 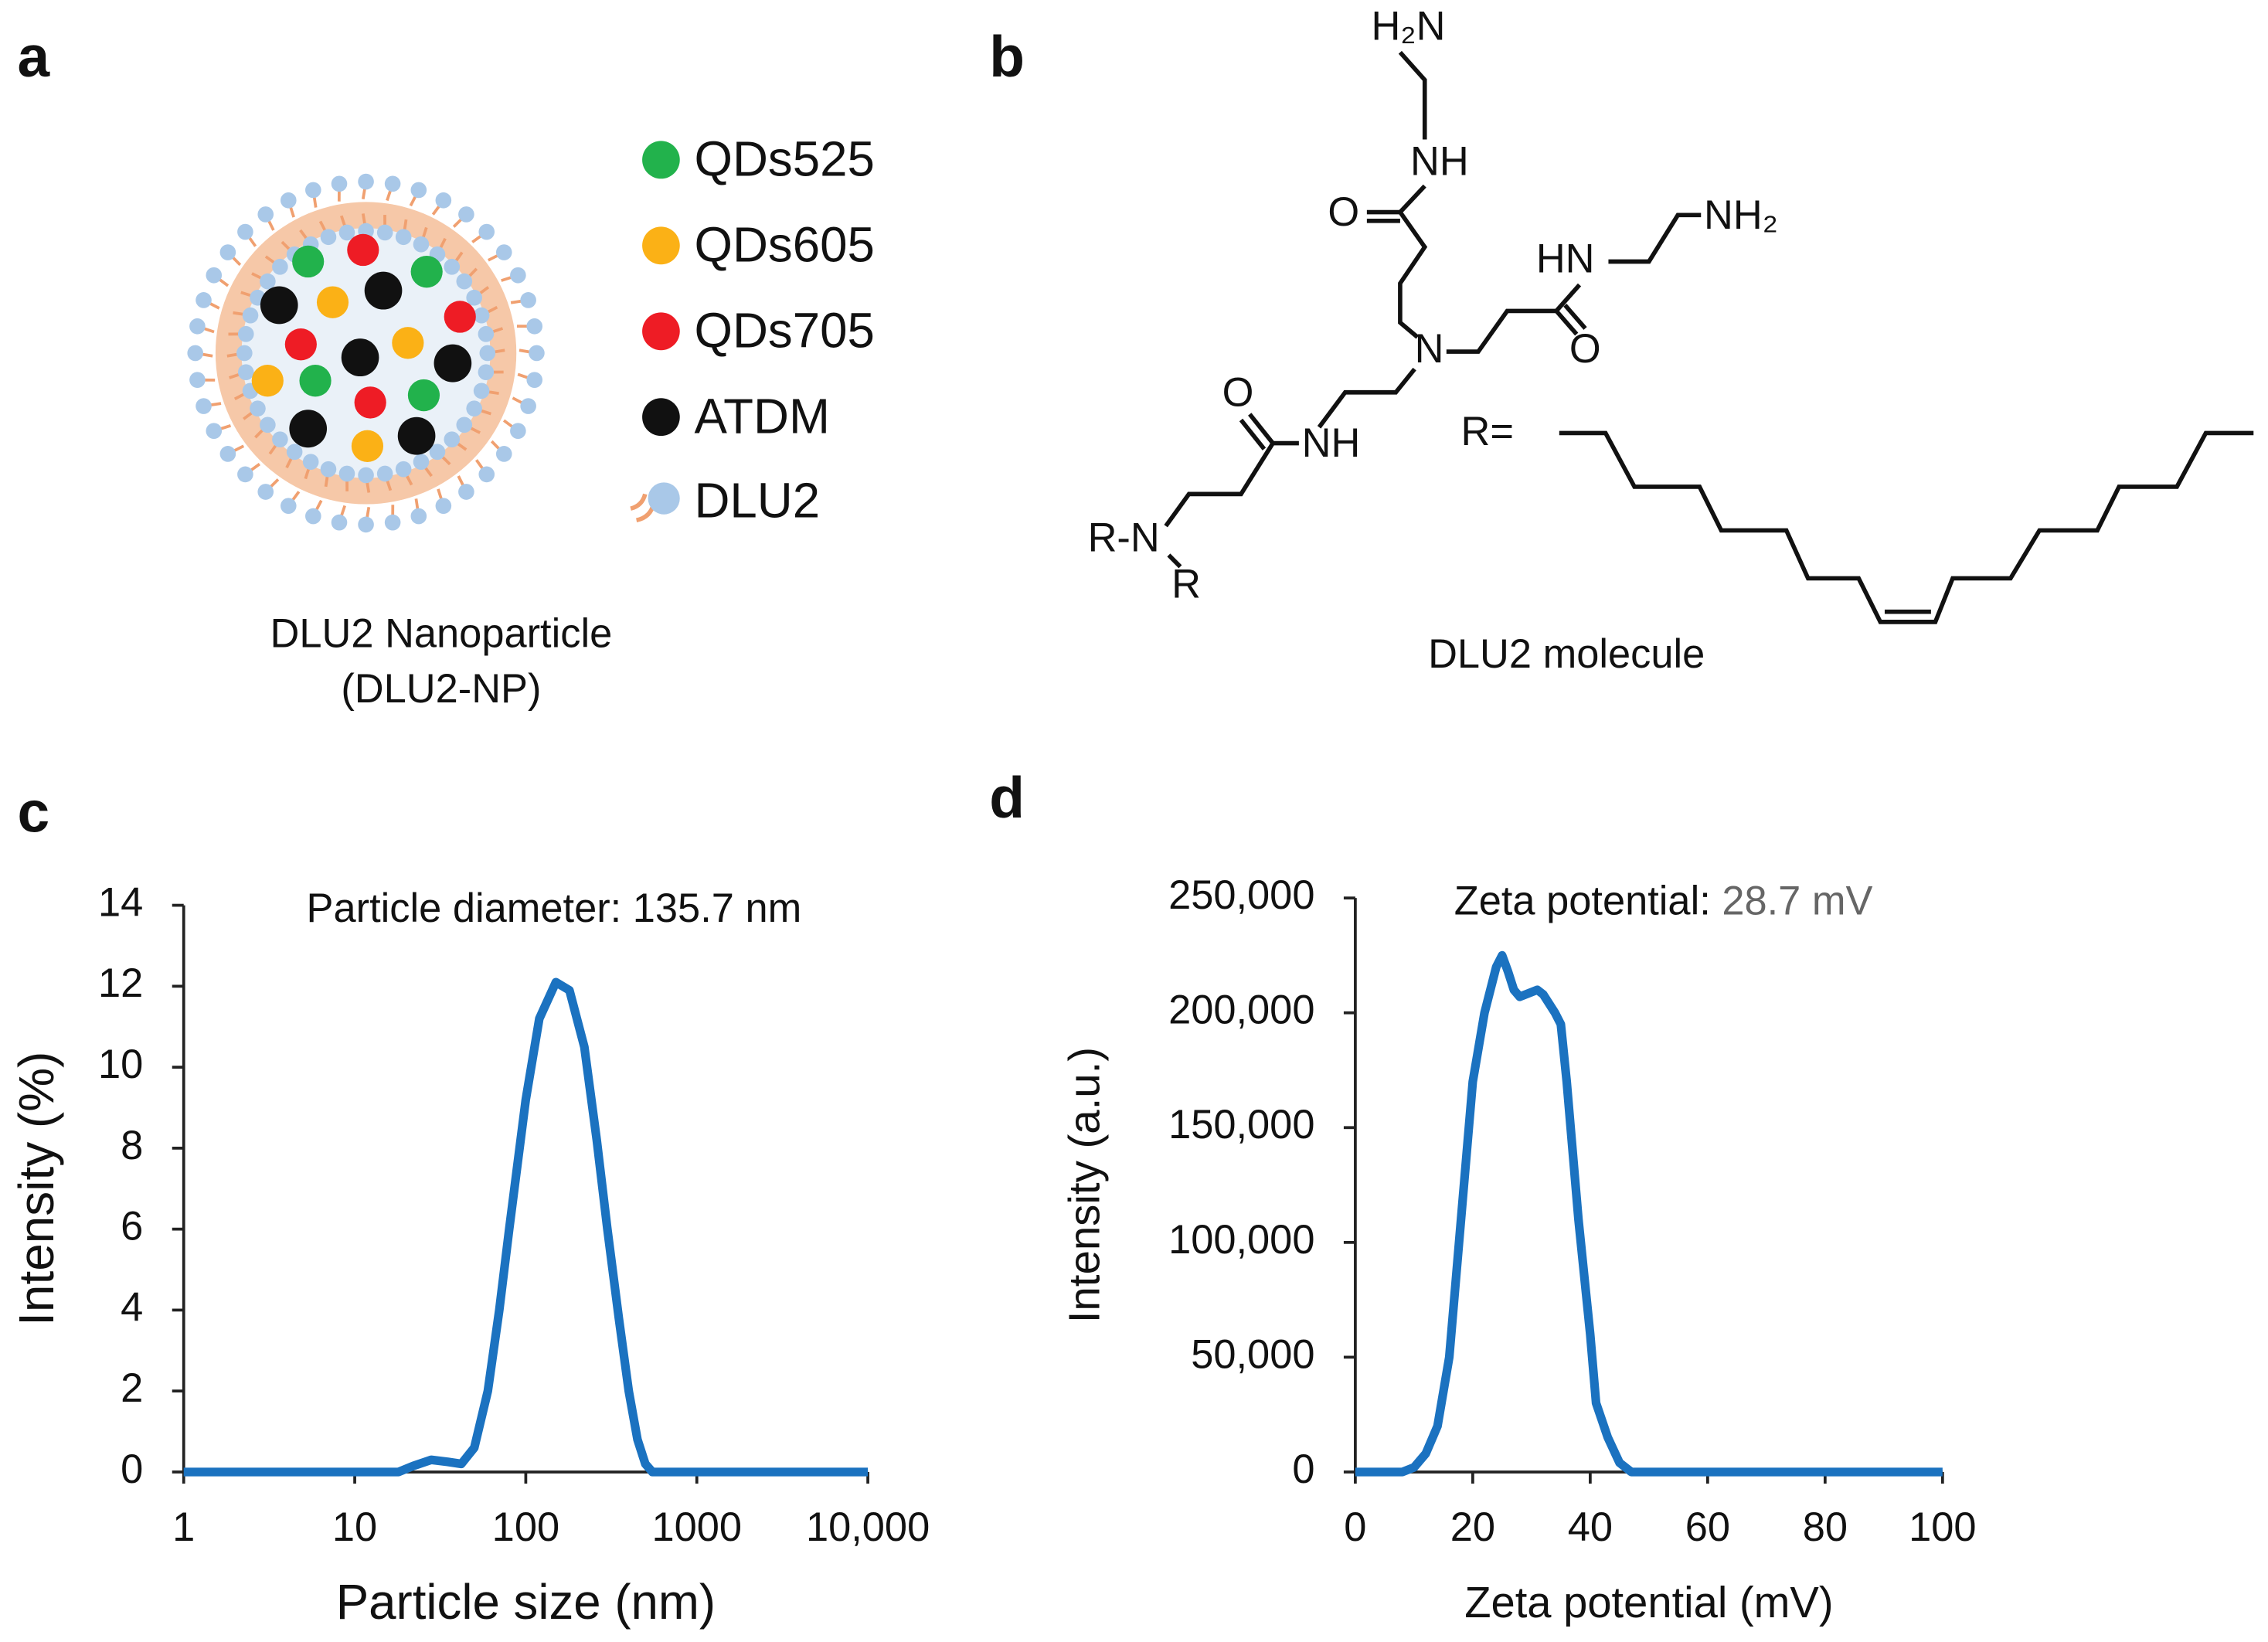 What do you see at coordinates (1942, 1527) in the screenshot?
I see `x-tick-label: 100` at bounding box center [1942, 1527].